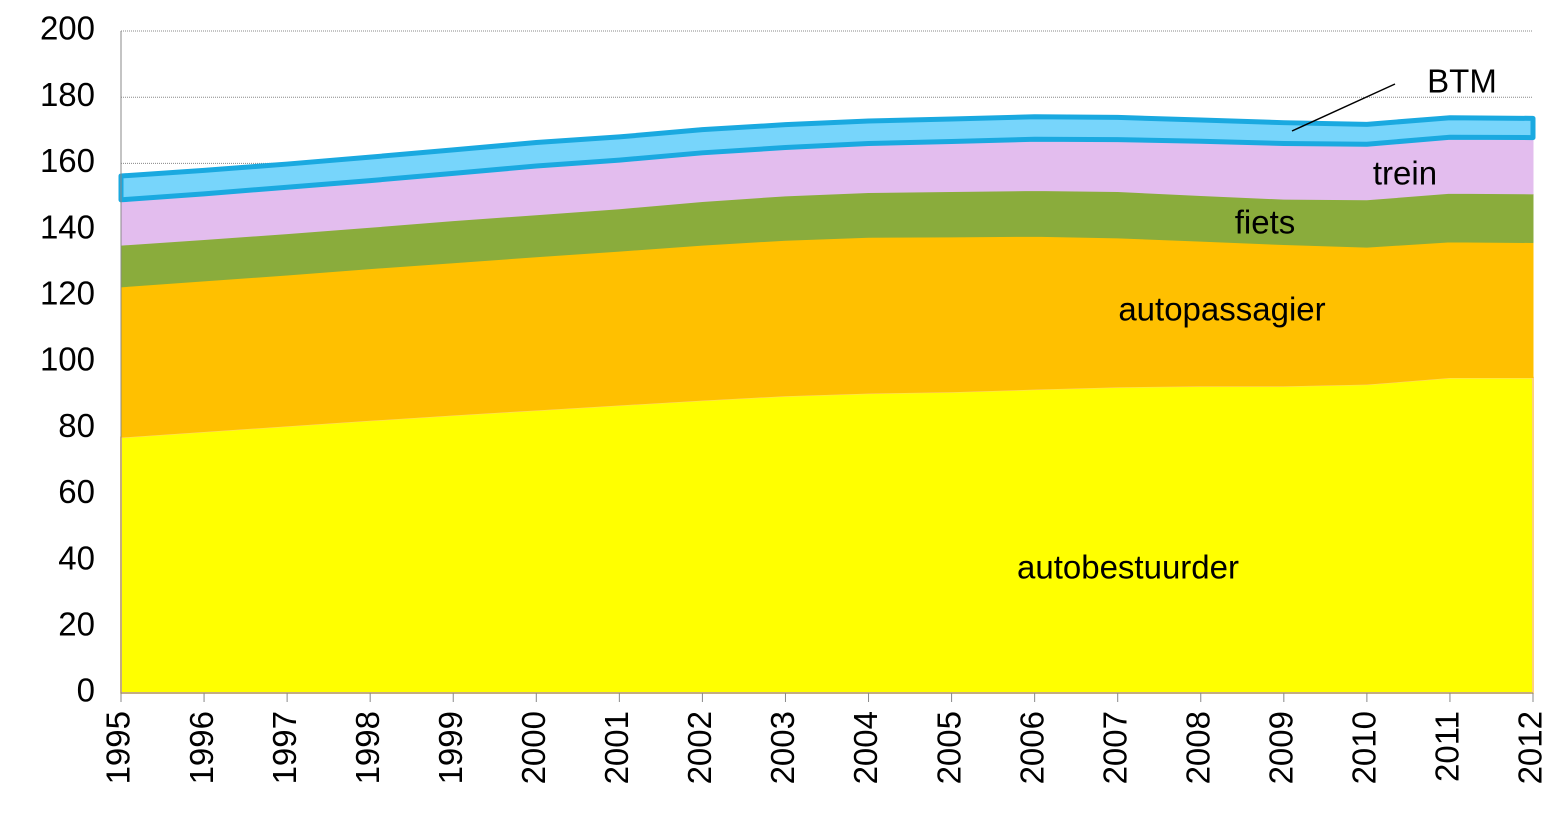  What do you see at coordinates (67, 160) in the screenshot?
I see `y-tick-label: 160` at bounding box center [67, 160].